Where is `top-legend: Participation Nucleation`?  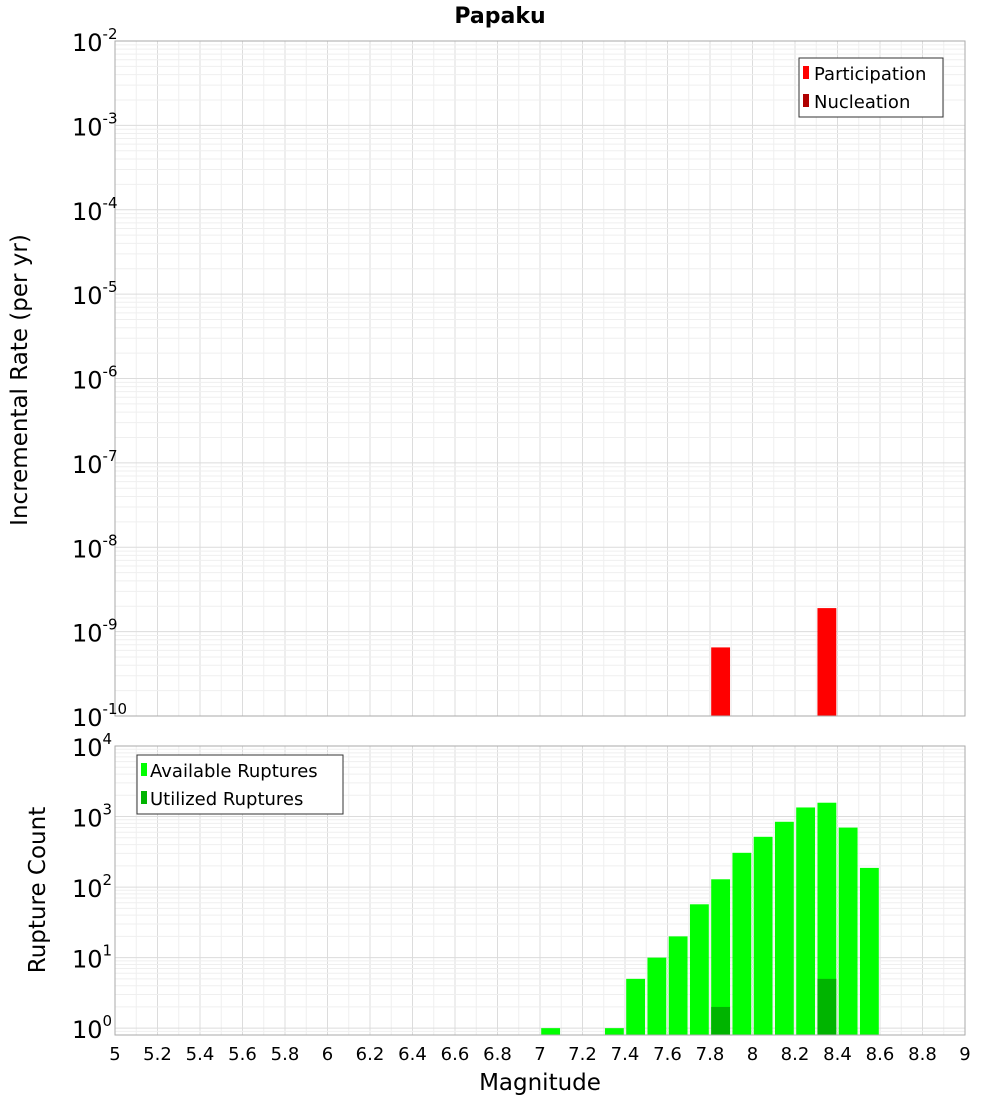 top-legend: Participation Nucleation is located at coordinates (871, 87).